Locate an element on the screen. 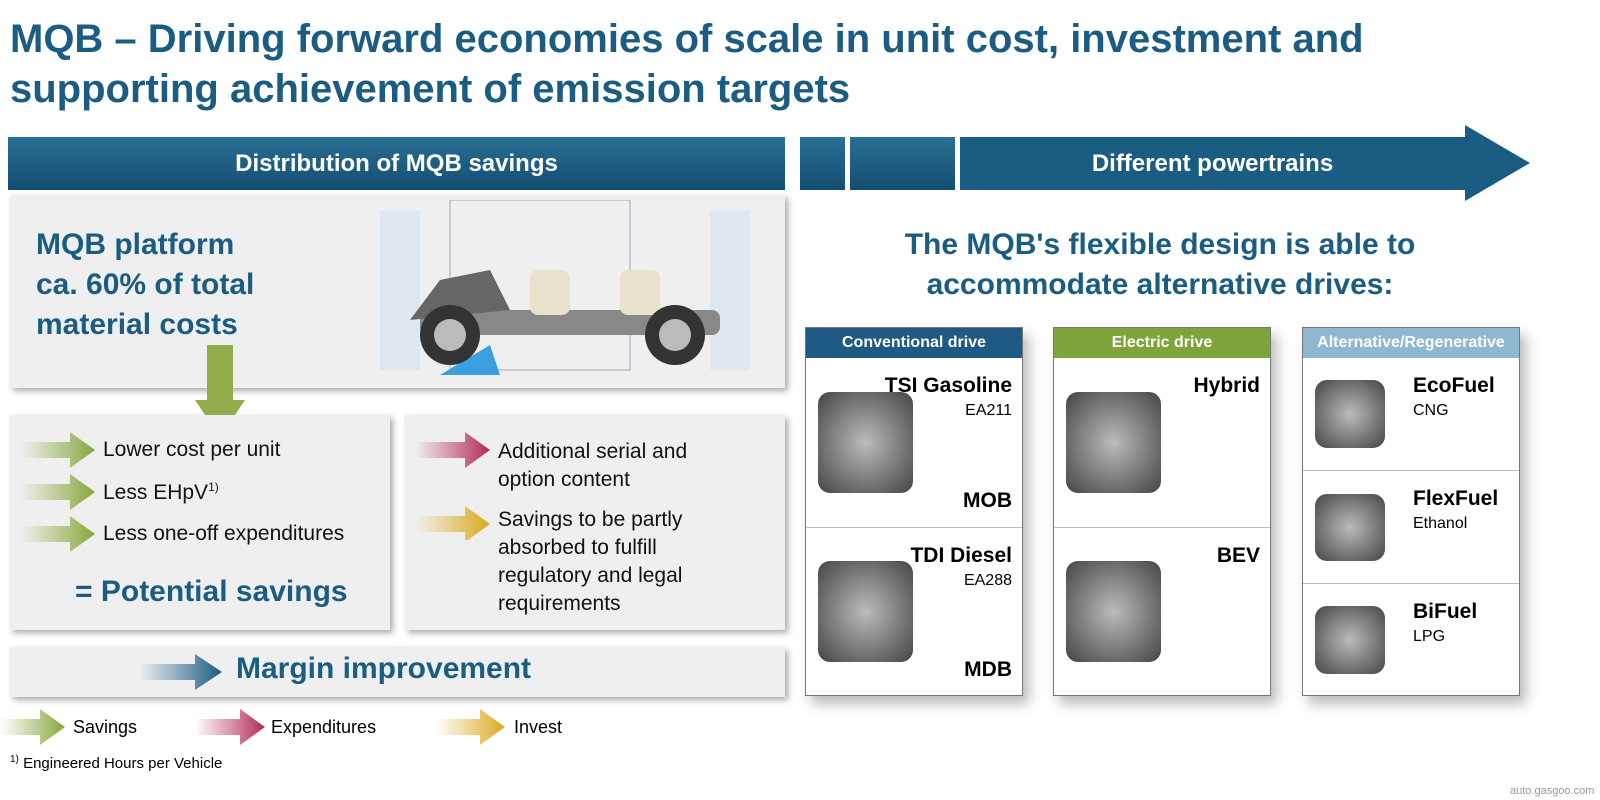 This screenshot has height=800, width=1600. margin-text: Margin improvement is located at coordinates (384, 668).